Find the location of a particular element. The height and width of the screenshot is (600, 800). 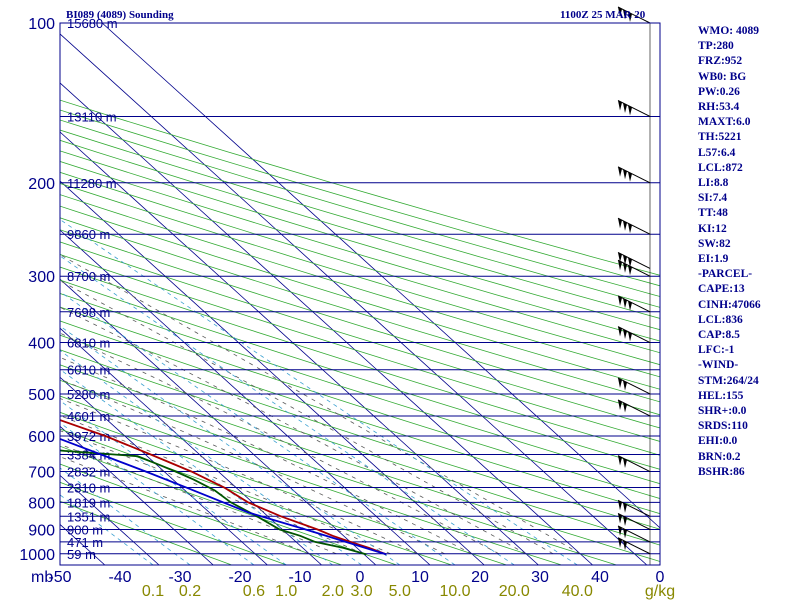

index-value: CINH:47066 is located at coordinates (729, 304).